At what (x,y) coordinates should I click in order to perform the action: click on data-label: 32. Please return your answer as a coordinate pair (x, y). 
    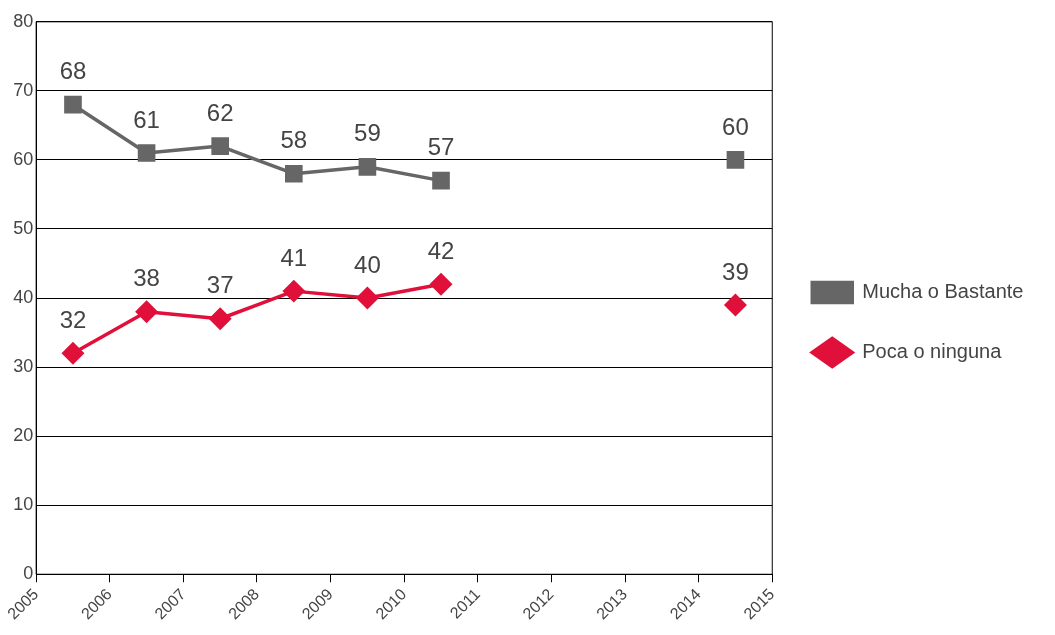
    Looking at the image, I should click on (73, 319).